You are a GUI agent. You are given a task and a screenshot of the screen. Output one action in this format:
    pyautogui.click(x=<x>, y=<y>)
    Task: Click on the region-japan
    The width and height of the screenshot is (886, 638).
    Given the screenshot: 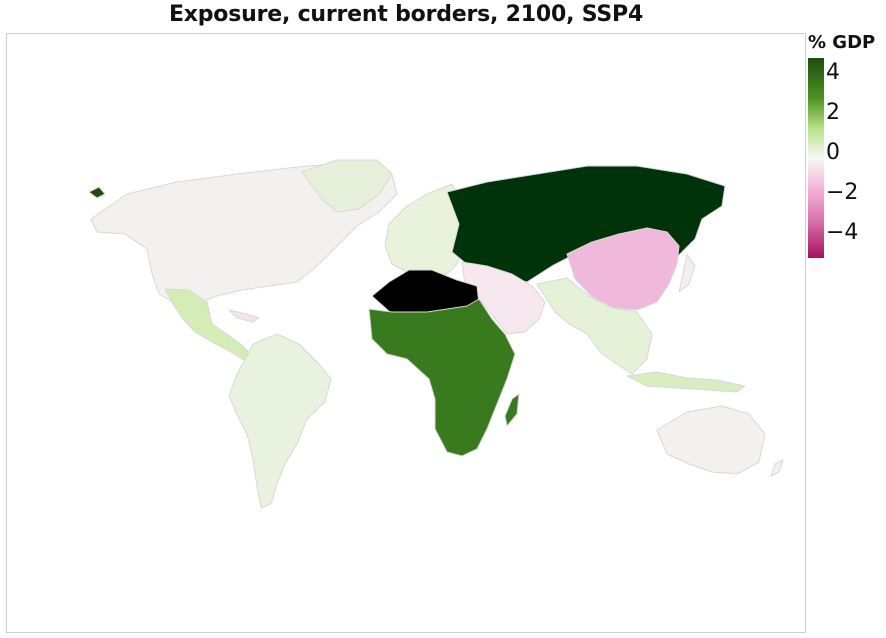 What is the action you would take?
    pyautogui.click(x=687, y=273)
    